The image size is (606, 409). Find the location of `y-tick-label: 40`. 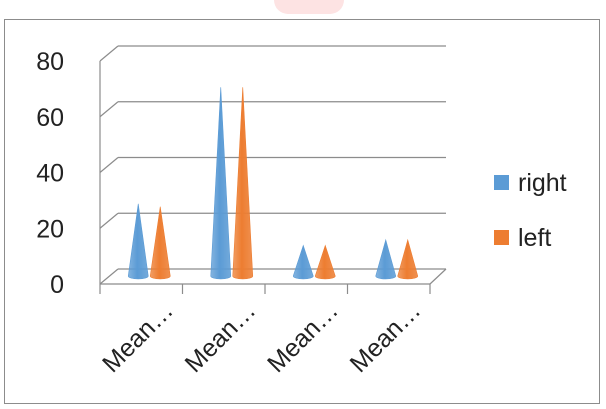

y-tick-label: 40 is located at coordinates (50, 174).